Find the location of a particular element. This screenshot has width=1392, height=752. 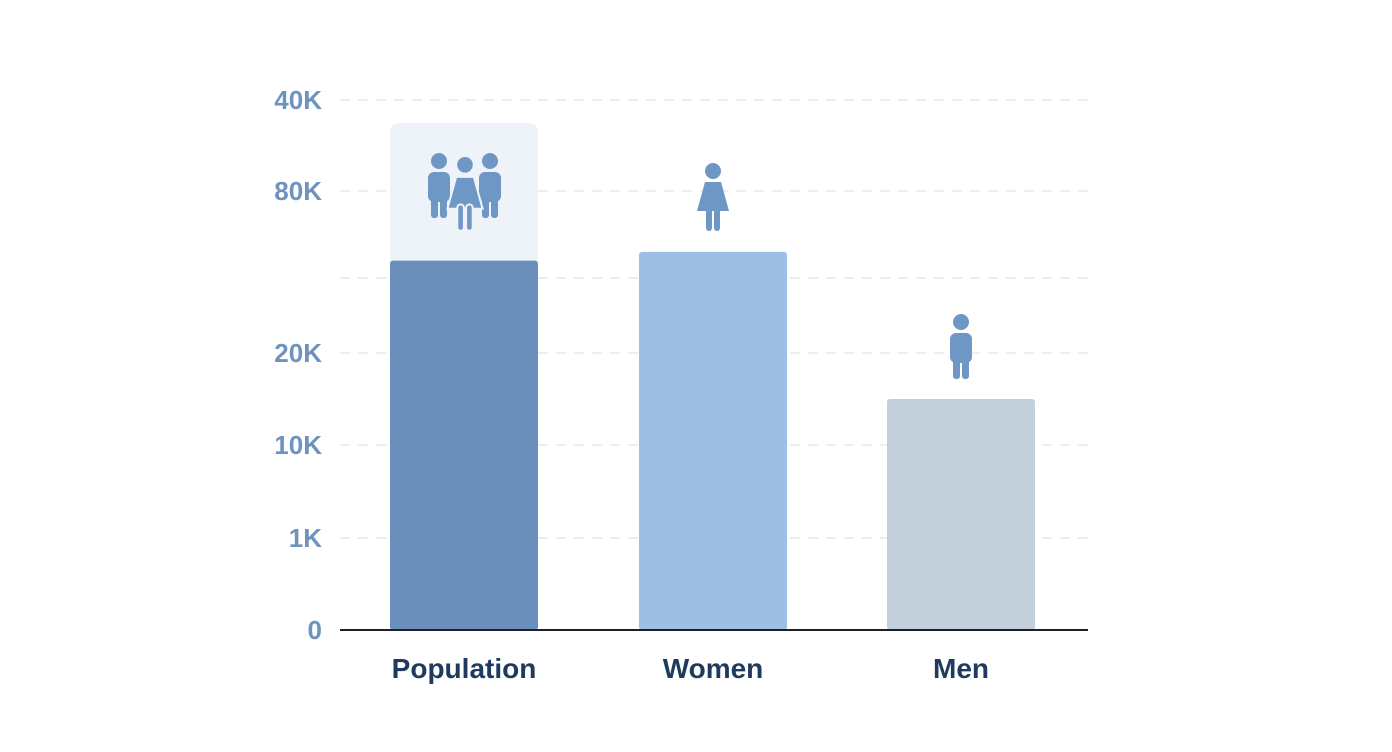

bar-women is located at coordinates (713, 440).